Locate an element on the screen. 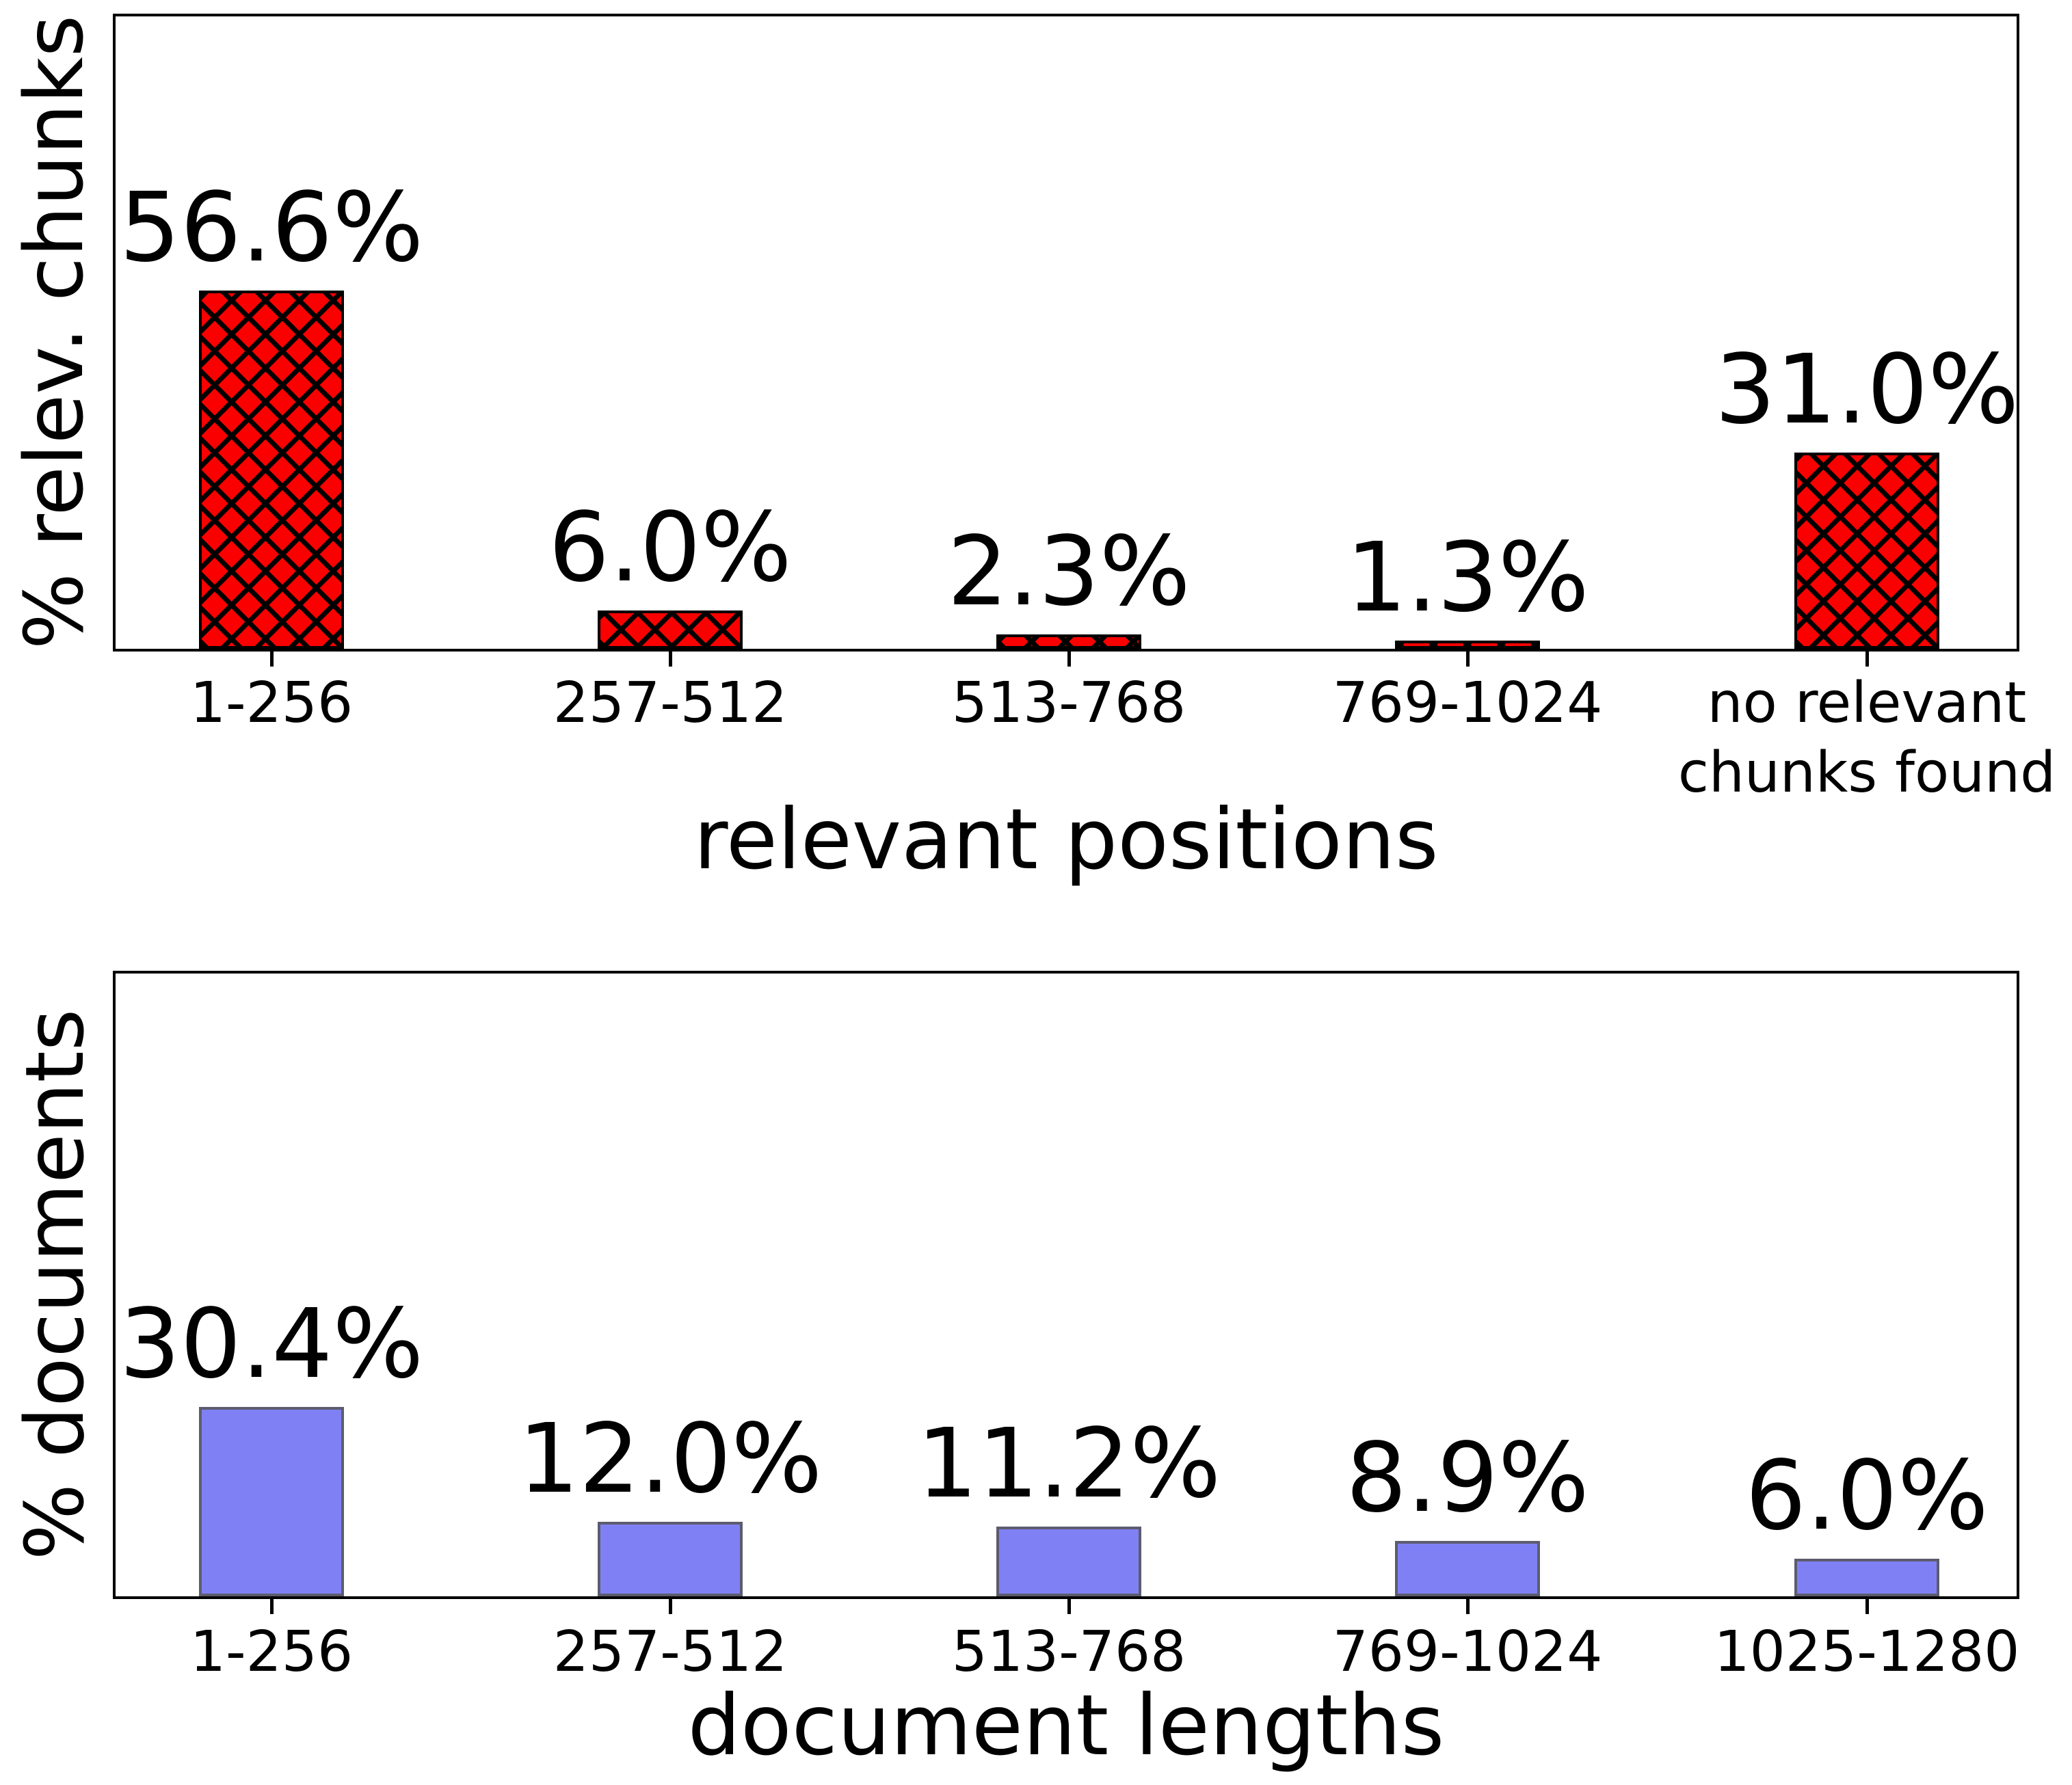 This screenshot has width=2072, height=1785. bar-value-label: 2.3% is located at coordinates (1069, 572).